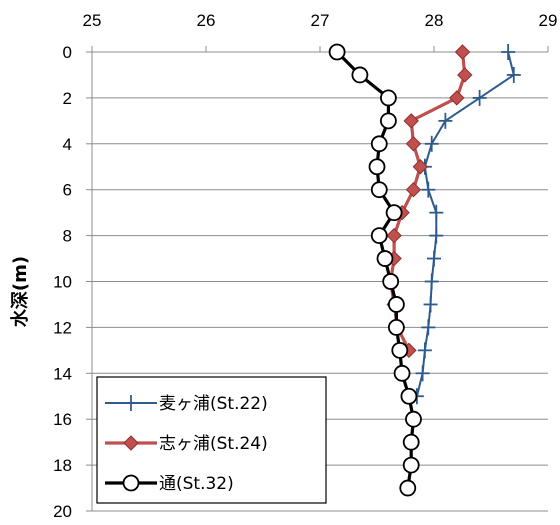 The height and width of the screenshot is (525, 560). I want to click on y-tick-label: 12, so click(62, 327).